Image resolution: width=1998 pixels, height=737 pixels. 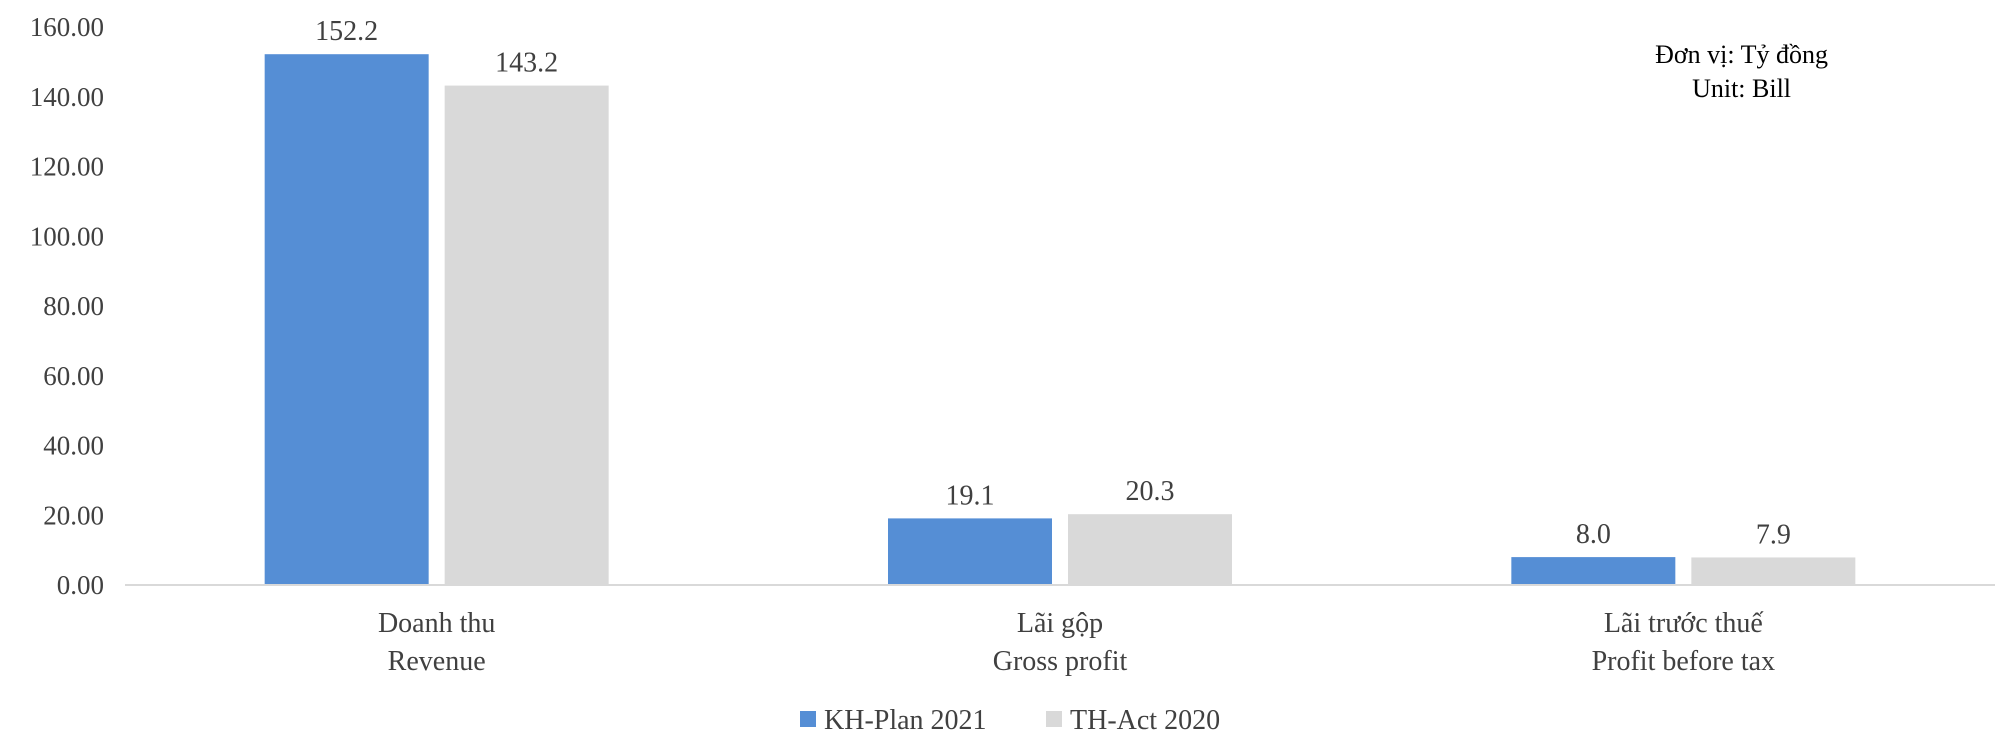 What do you see at coordinates (970, 495) in the screenshot?
I see `data-label: 19.1` at bounding box center [970, 495].